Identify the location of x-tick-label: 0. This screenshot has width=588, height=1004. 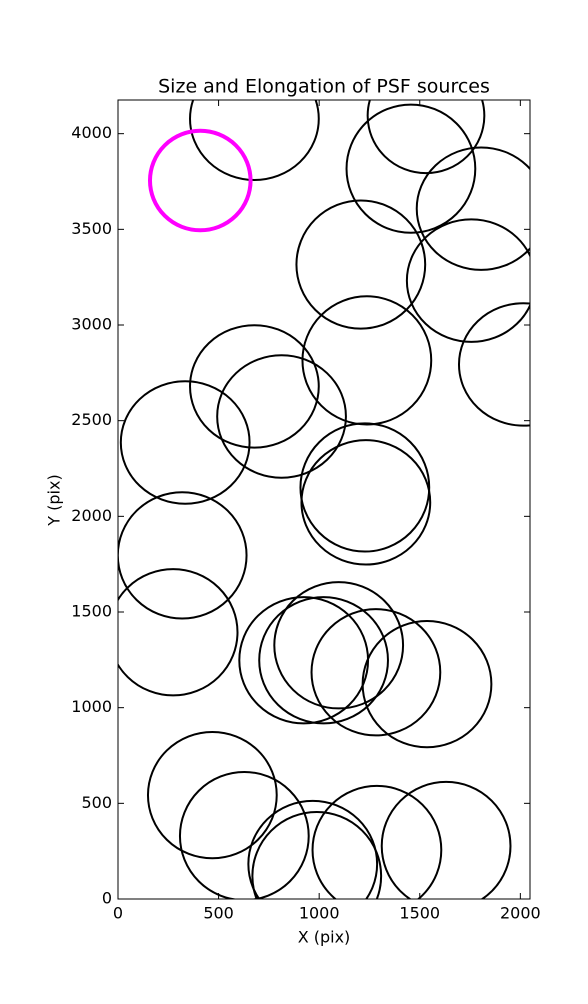
(118, 913).